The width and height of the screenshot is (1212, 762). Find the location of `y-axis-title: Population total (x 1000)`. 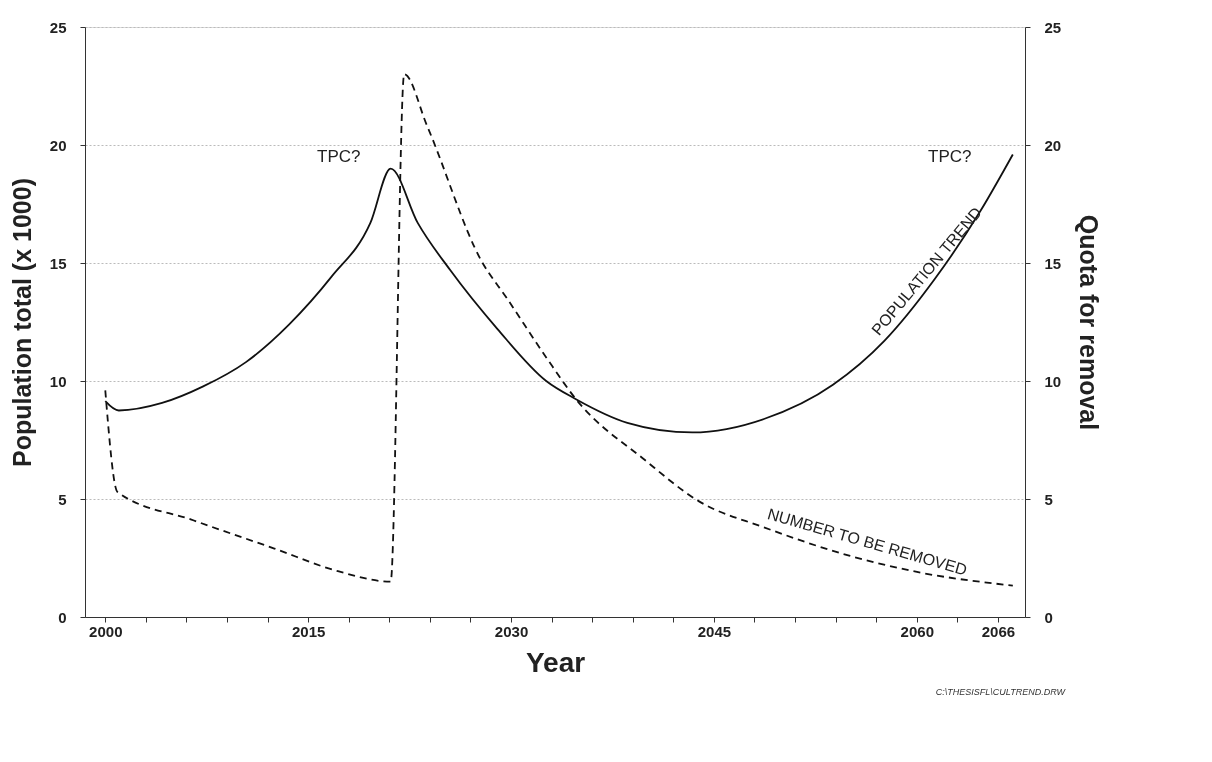

y-axis-title: Population total (x 1000) is located at coordinates (21, 322).